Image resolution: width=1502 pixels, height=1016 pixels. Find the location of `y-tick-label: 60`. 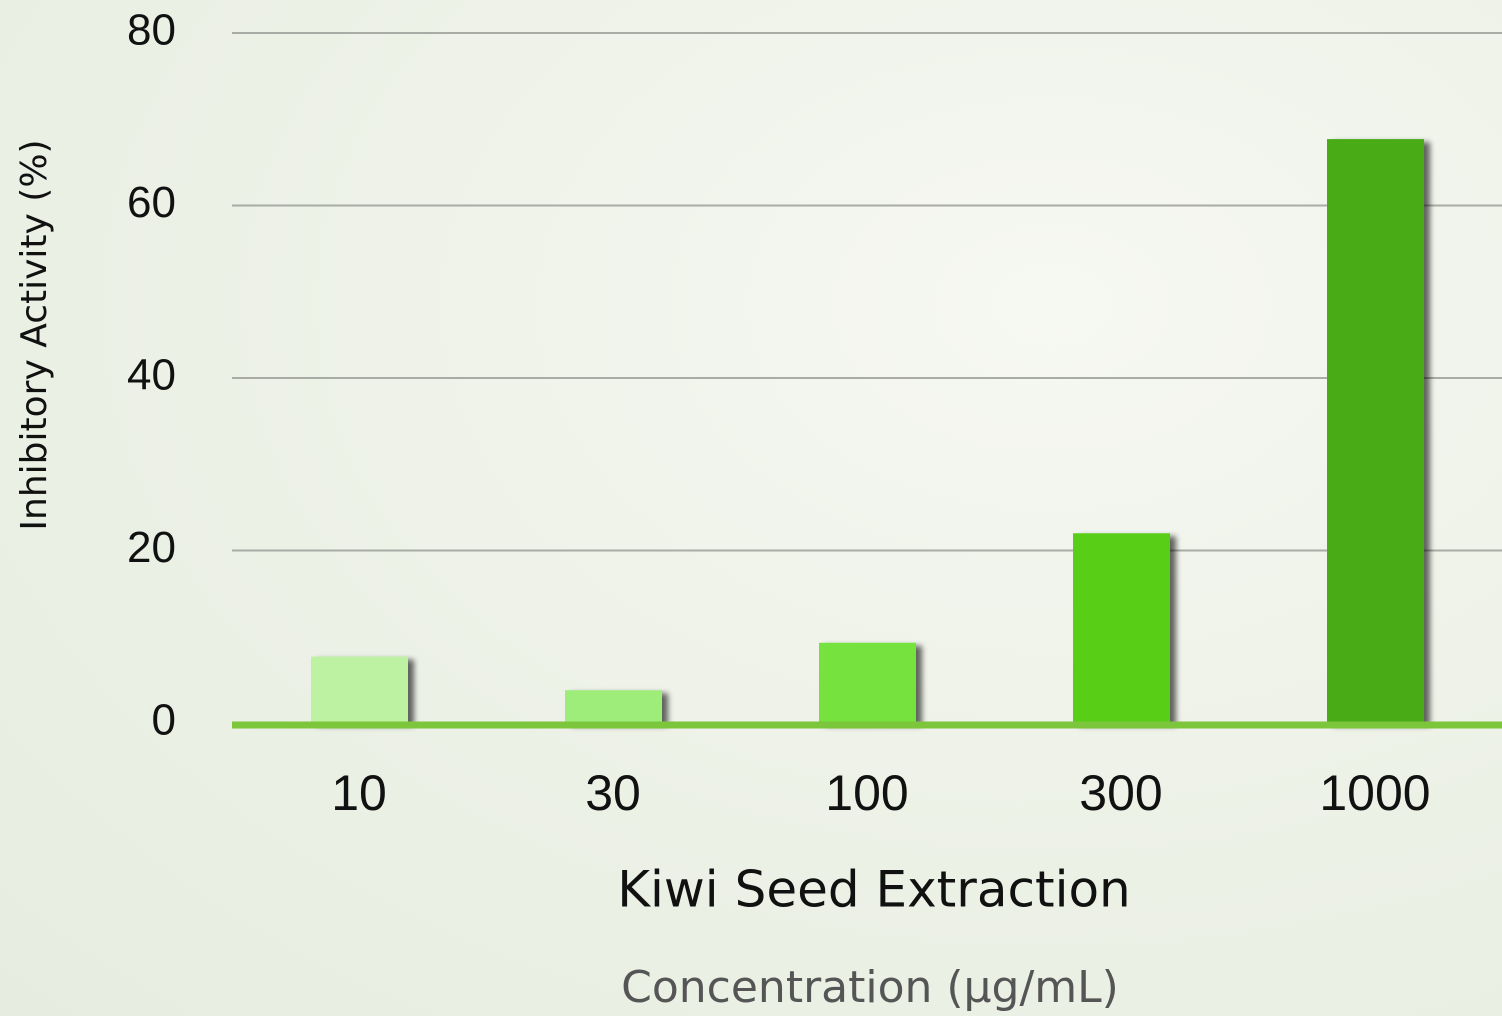

y-tick-label: 60 is located at coordinates (151, 202).